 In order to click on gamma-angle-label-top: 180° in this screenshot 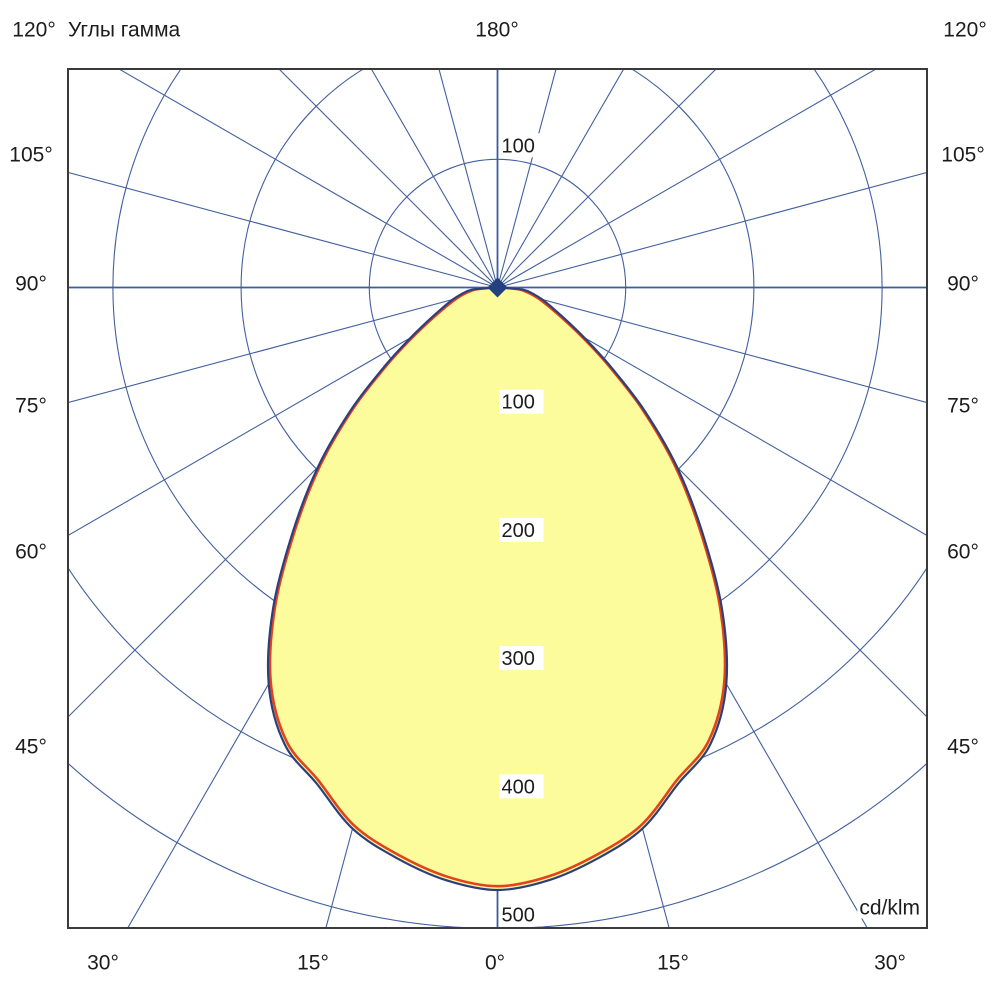, I will do `click(497, 30)`.